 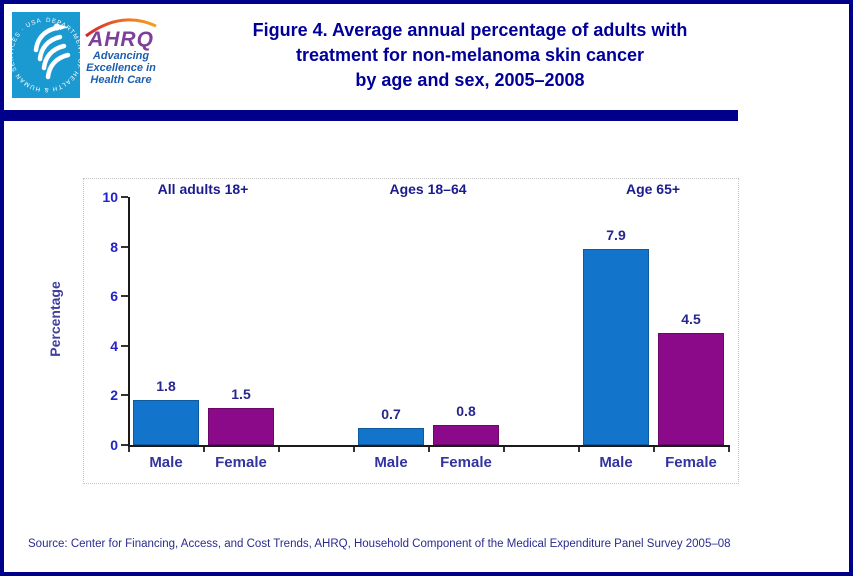 I want to click on ahrq-swoosh-icon, so click(x=121, y=28).